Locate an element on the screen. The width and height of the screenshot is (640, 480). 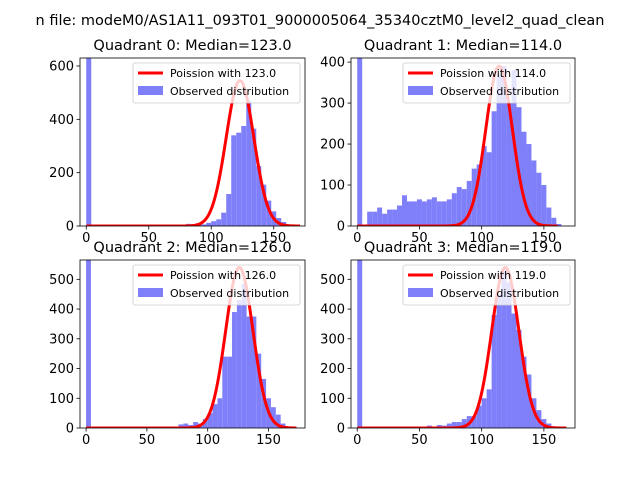
legend-poisson-label: Poission with 114.0 is located at coordinates (493, 73).